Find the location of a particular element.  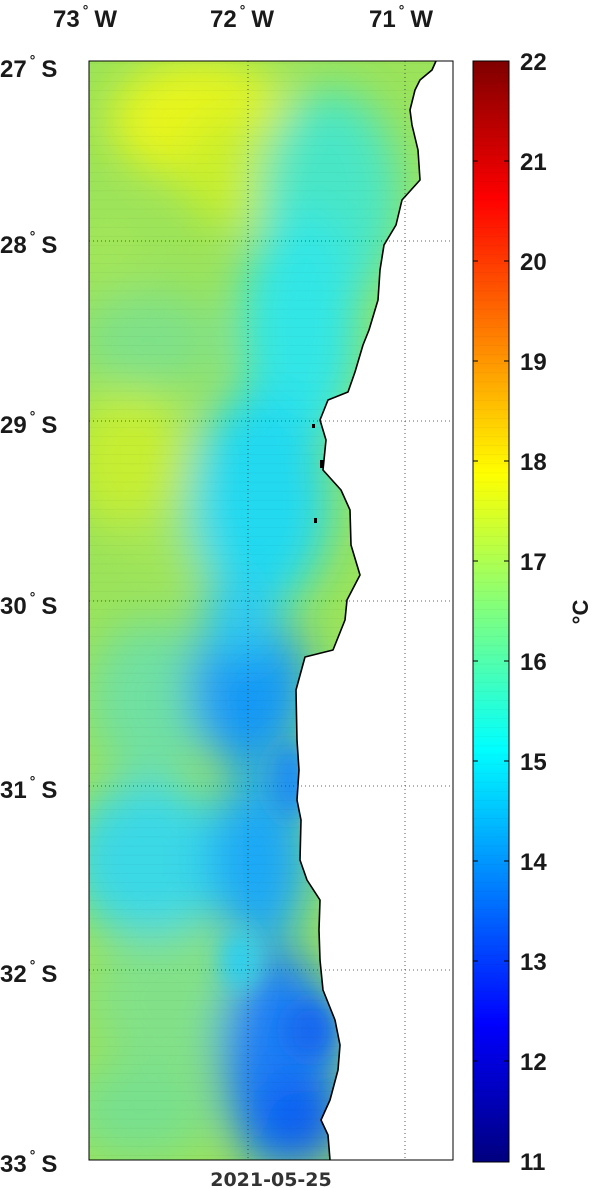

colorbar-tick-17: 17 is located at coordinates (533, 562).